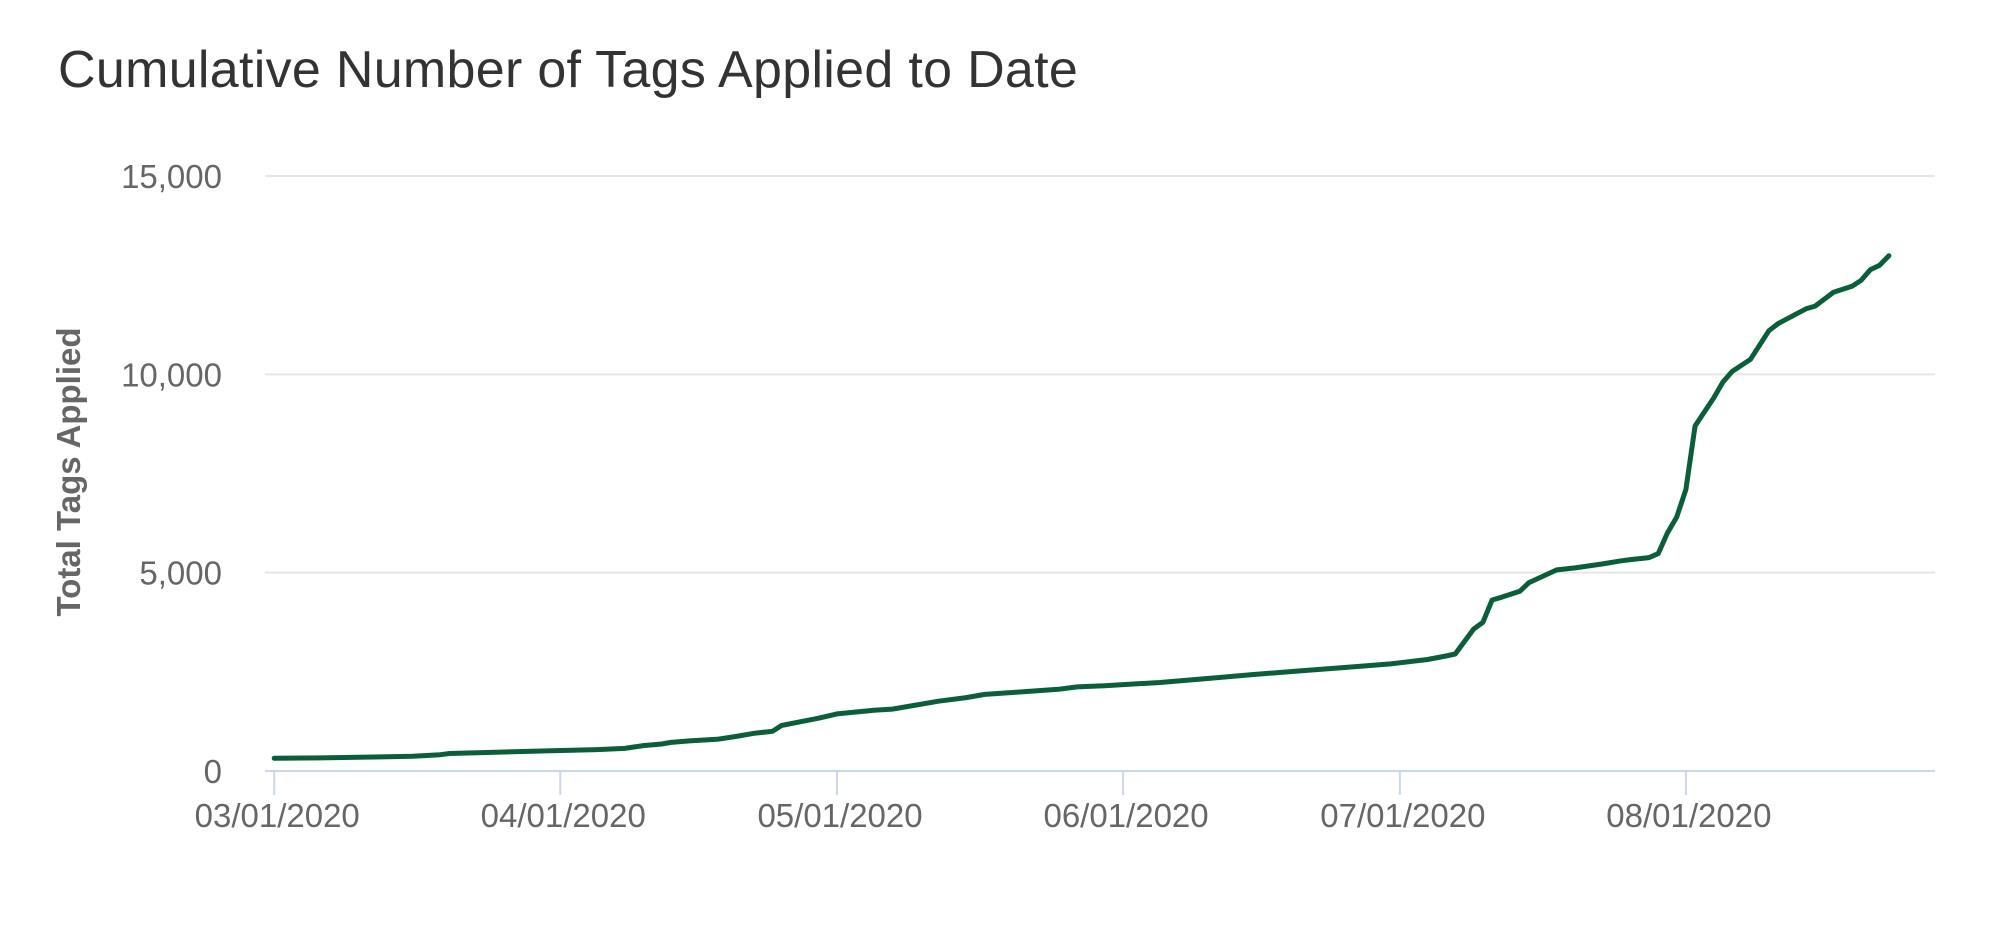  What do you see at coordinates (171, 374) in the screenshot?
I see `y-tick-label: 10,000` at bounding box center [171, 374].